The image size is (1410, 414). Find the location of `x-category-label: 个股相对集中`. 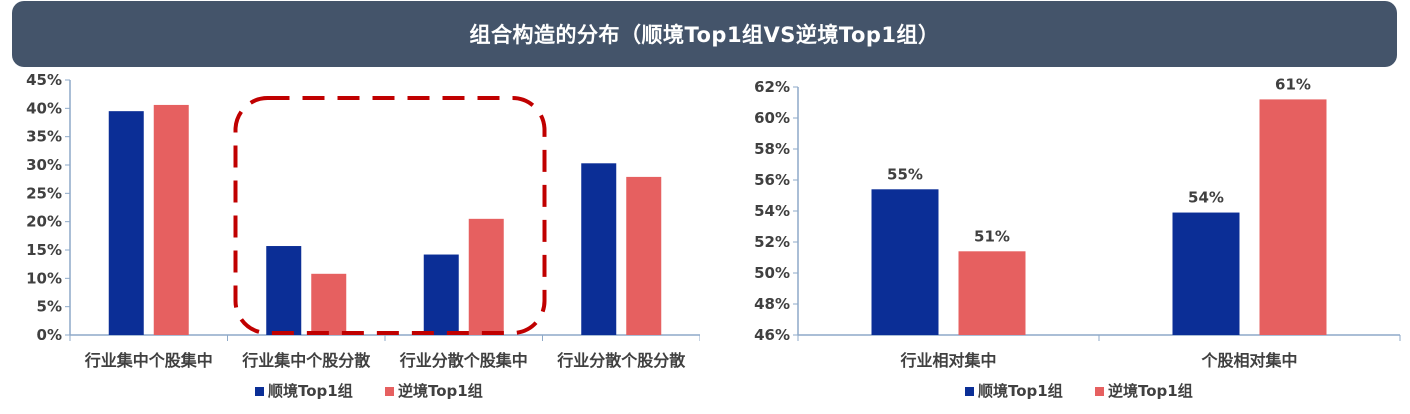

x-category-label: 个股相对集中 is located at coordinates (1248, 360).